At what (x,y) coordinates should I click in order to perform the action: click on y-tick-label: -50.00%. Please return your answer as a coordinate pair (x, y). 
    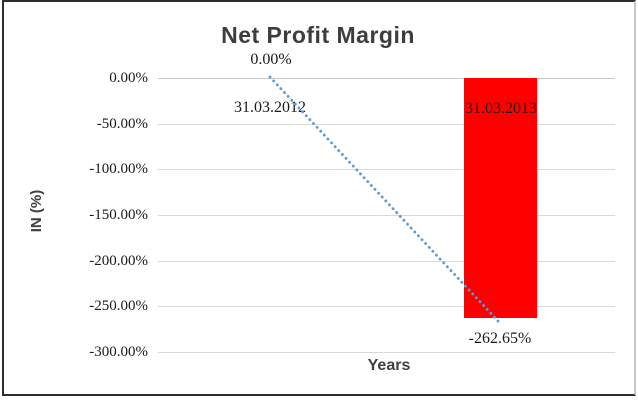
    Looking at the image, I should click on (122, 124).